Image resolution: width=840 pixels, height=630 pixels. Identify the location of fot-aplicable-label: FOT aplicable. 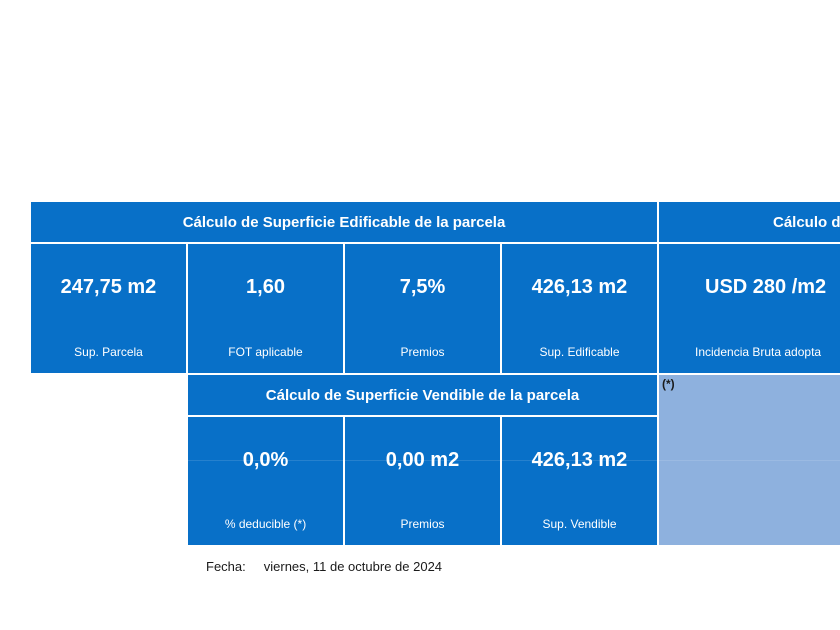
(265, 351).